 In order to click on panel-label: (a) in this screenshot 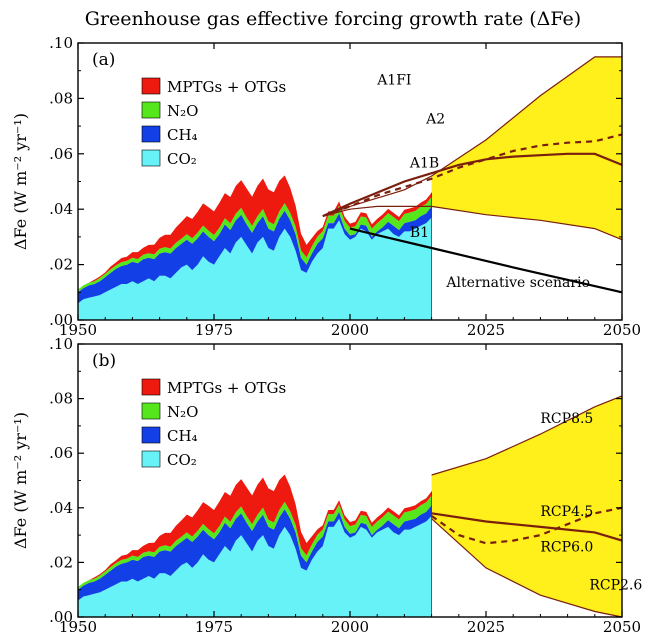, I will do `click(103, 60)`.